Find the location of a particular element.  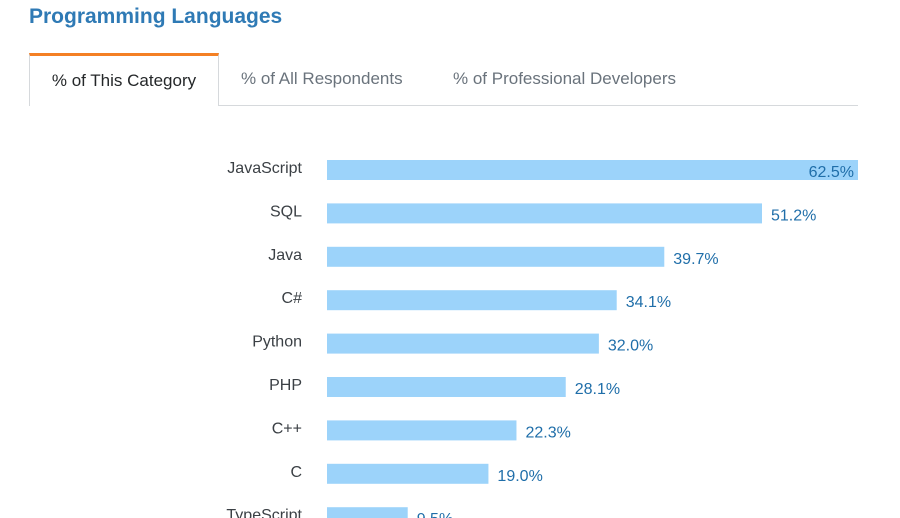

value-label: 19.0% is located at coordinates (519, 476).